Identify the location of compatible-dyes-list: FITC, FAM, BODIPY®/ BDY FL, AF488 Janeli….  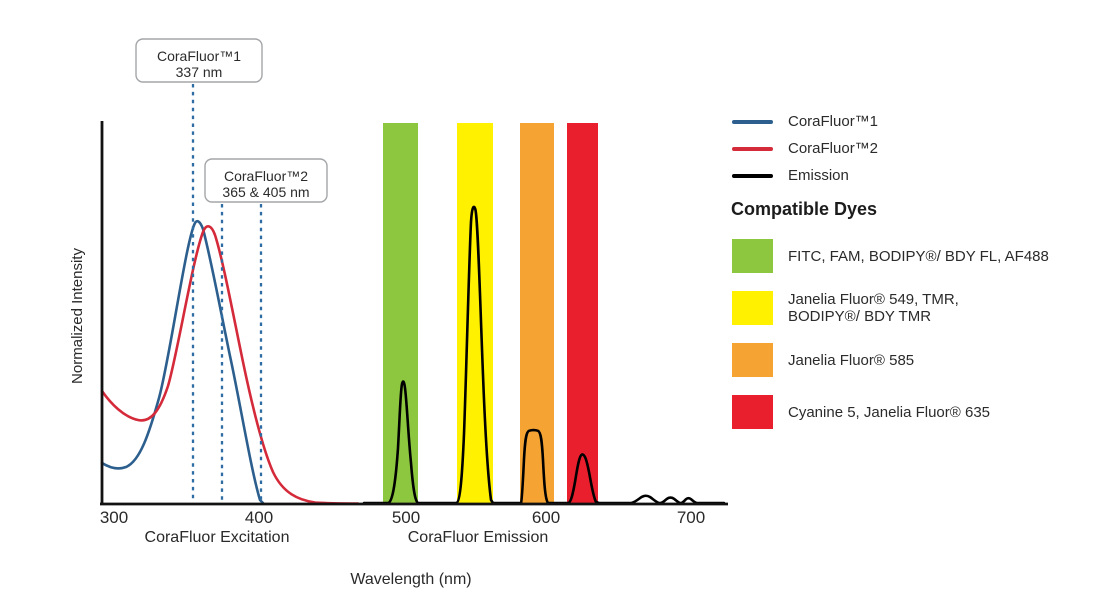
(890, 343).